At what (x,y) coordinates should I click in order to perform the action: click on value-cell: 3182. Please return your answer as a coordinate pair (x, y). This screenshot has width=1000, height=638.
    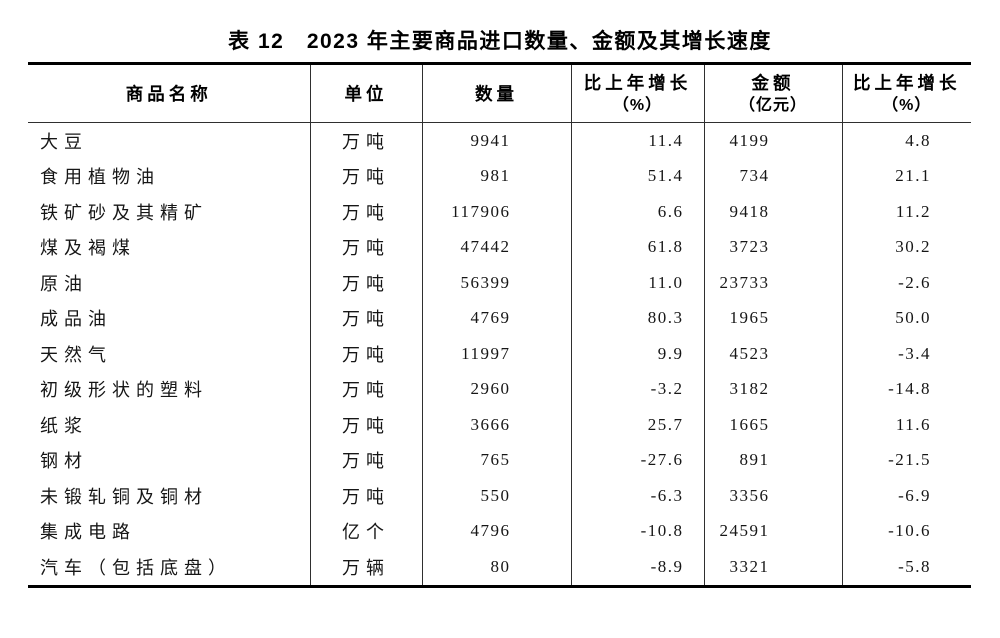
    Looking at the image, I should click on (772, 389).